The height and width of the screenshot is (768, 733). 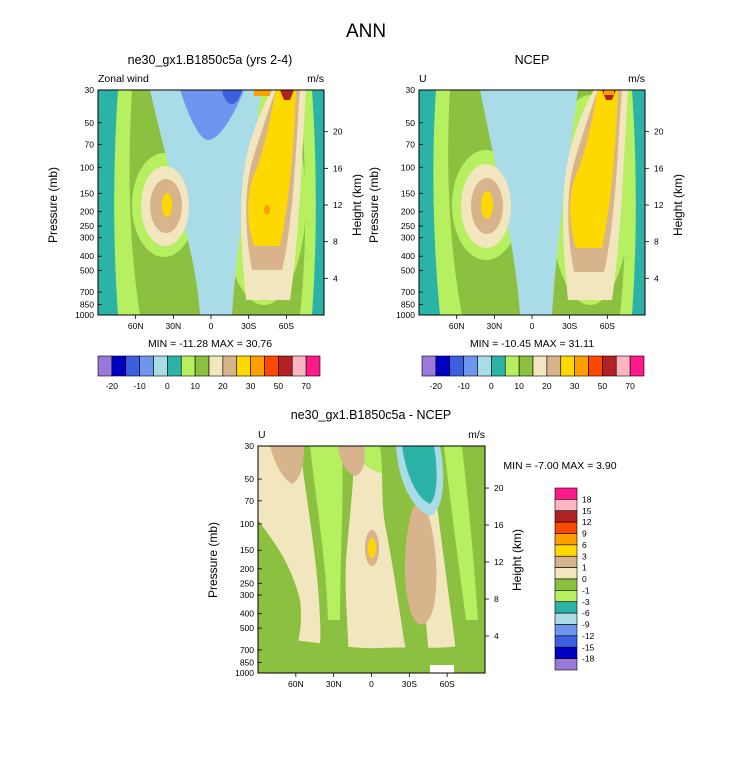 I want to click on height-tick-label: 12, so click(x=659, y=205).